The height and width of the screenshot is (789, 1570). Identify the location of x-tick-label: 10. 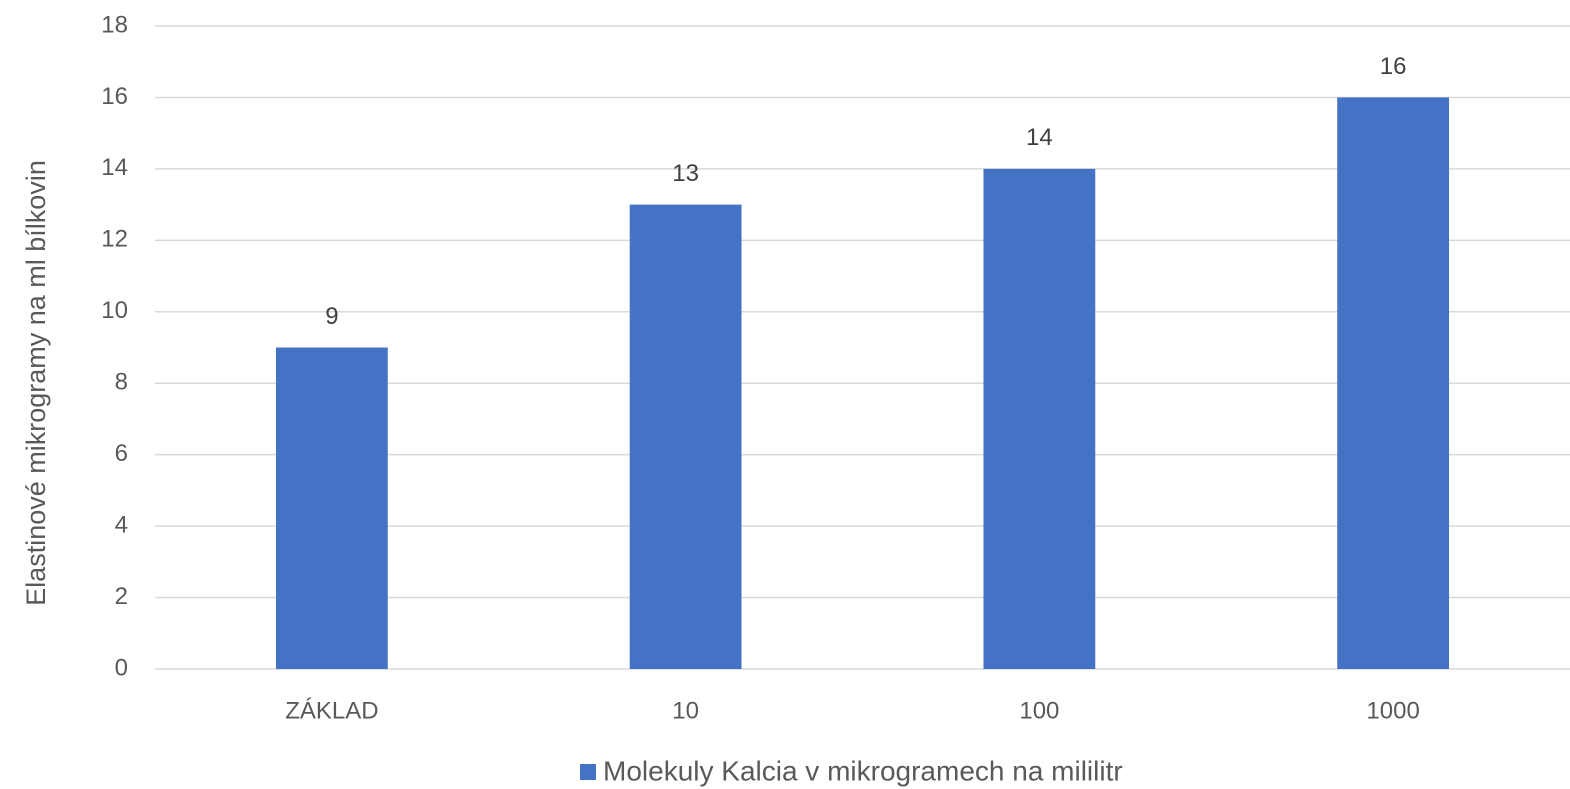
(685, 710).